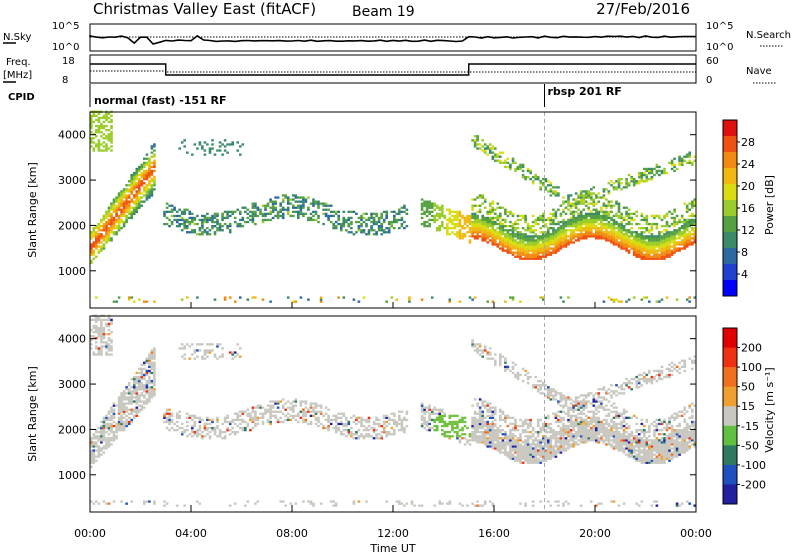  What do you see at coordinates (744, 252) in the screenshot?
I see `colorbar-tick-label: 8` at bounding box center [744, 252].